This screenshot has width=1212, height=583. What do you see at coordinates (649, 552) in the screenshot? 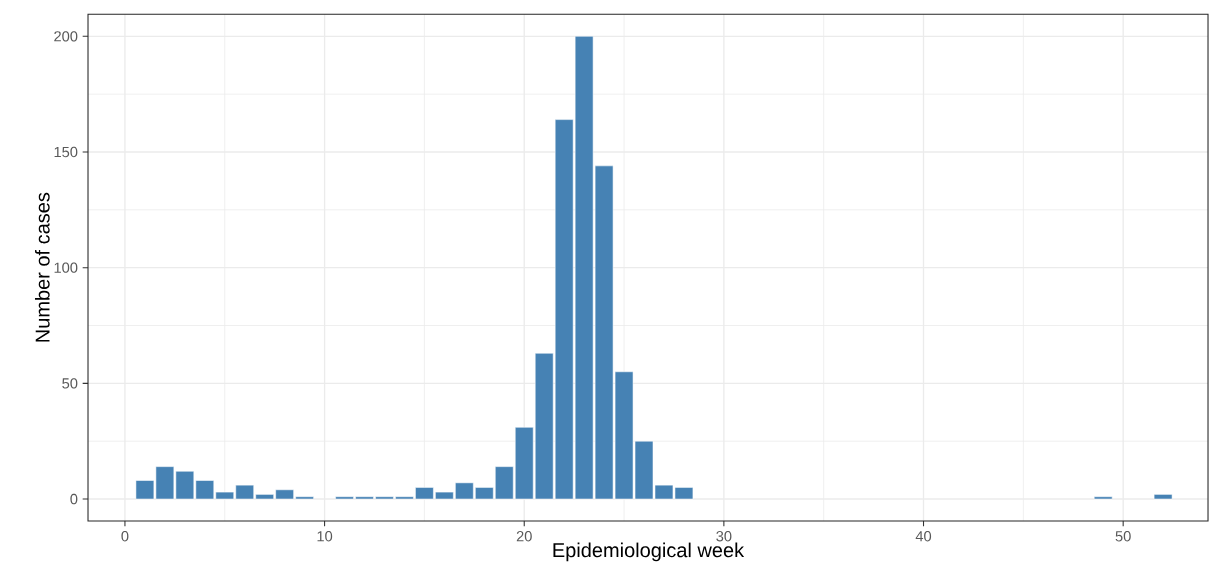
I see `x-axis-title: Epidemiological week` at bounding box center [649, 552].